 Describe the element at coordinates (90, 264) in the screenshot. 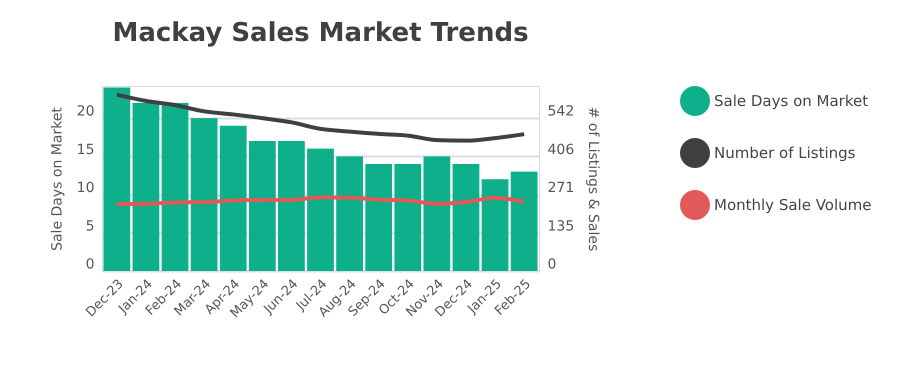

I see `y-tick-label: 0` at that location.